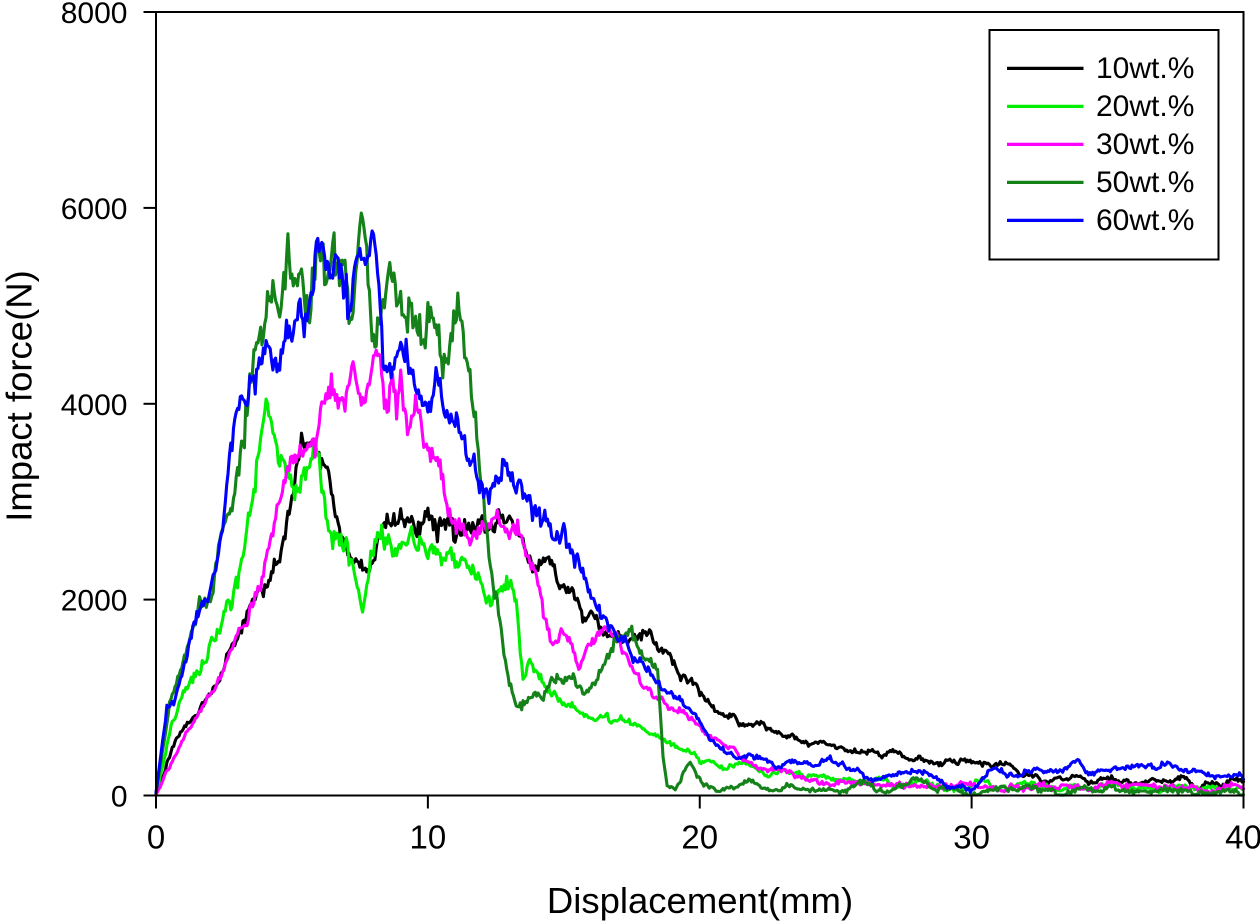 Image resolution: width=1260 pixels, height=924 pixels. Describe the element at coordinates (1145, 182) in the screenshot. I see `svg-text: 50wt.%` at that location.